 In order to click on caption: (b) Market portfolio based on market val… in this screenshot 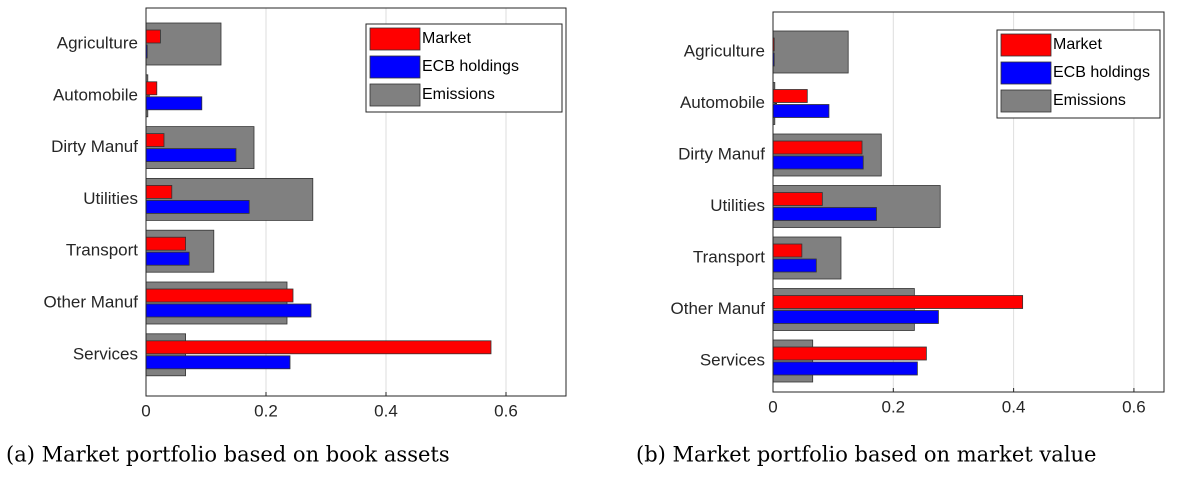, I will do `click(866, 455)`.